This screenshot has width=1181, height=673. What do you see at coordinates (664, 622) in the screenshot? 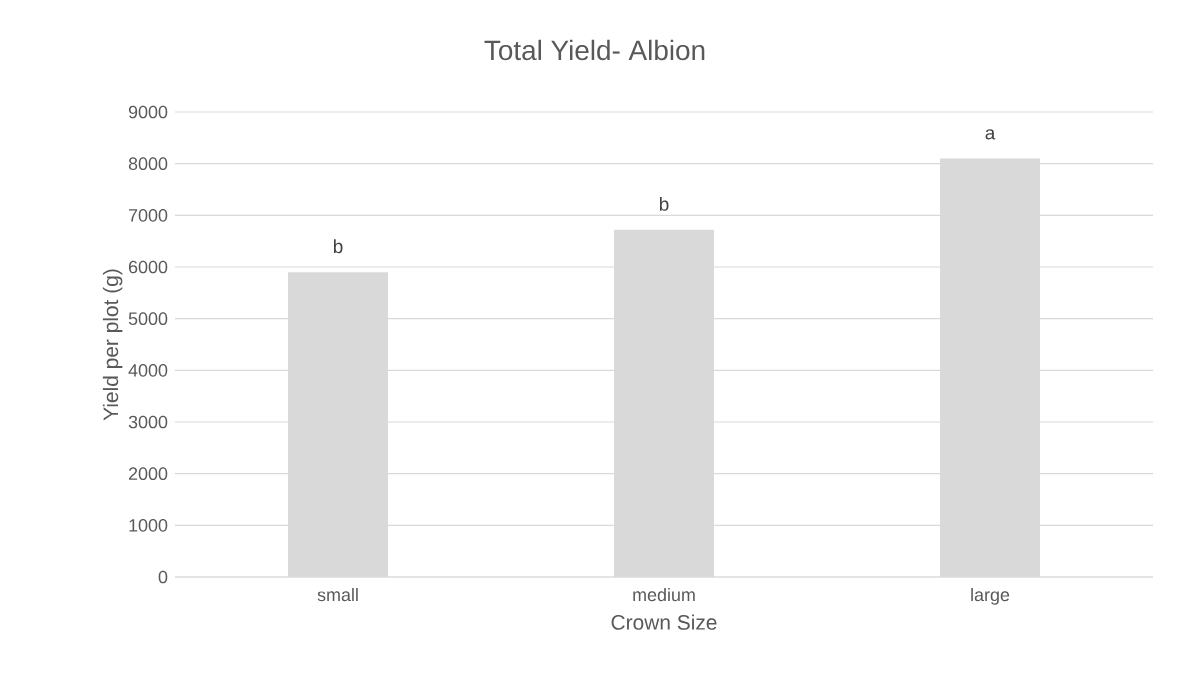
I see `x-axis-title: Crown Size` at bounding box center [664, 622].